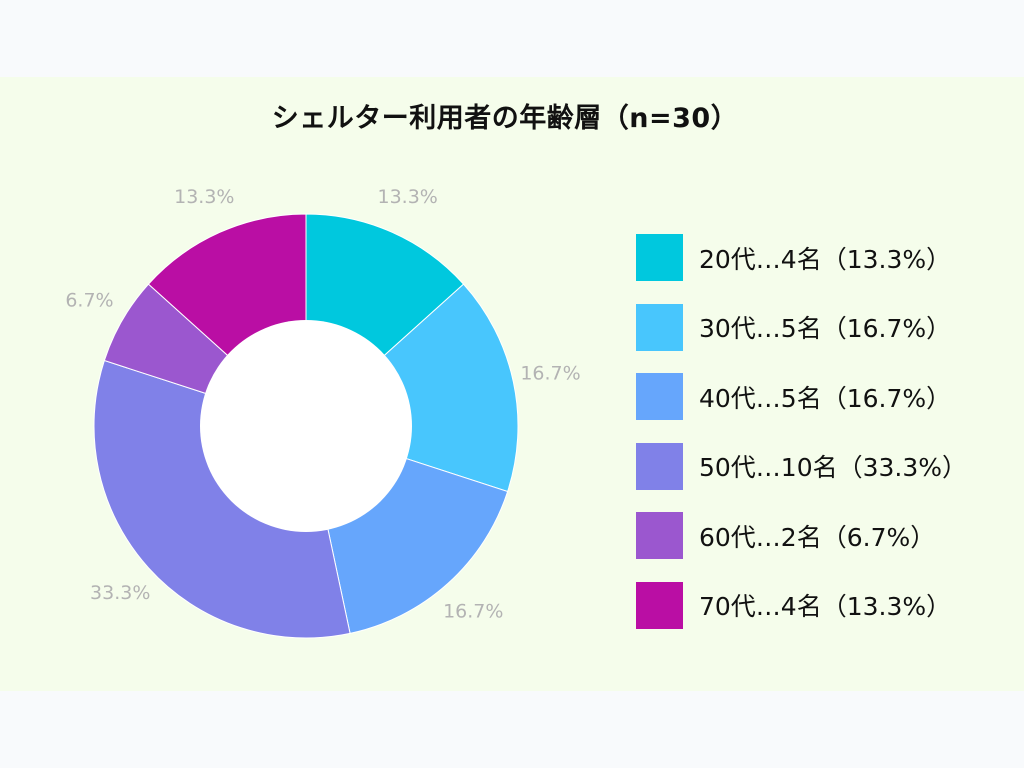 The height and width of the screenshot is (768, 1024). Describe the element at coordinates (825, 398) in the screenshot. I see `legend-label: 40代…5名（16.7%）` at that location.